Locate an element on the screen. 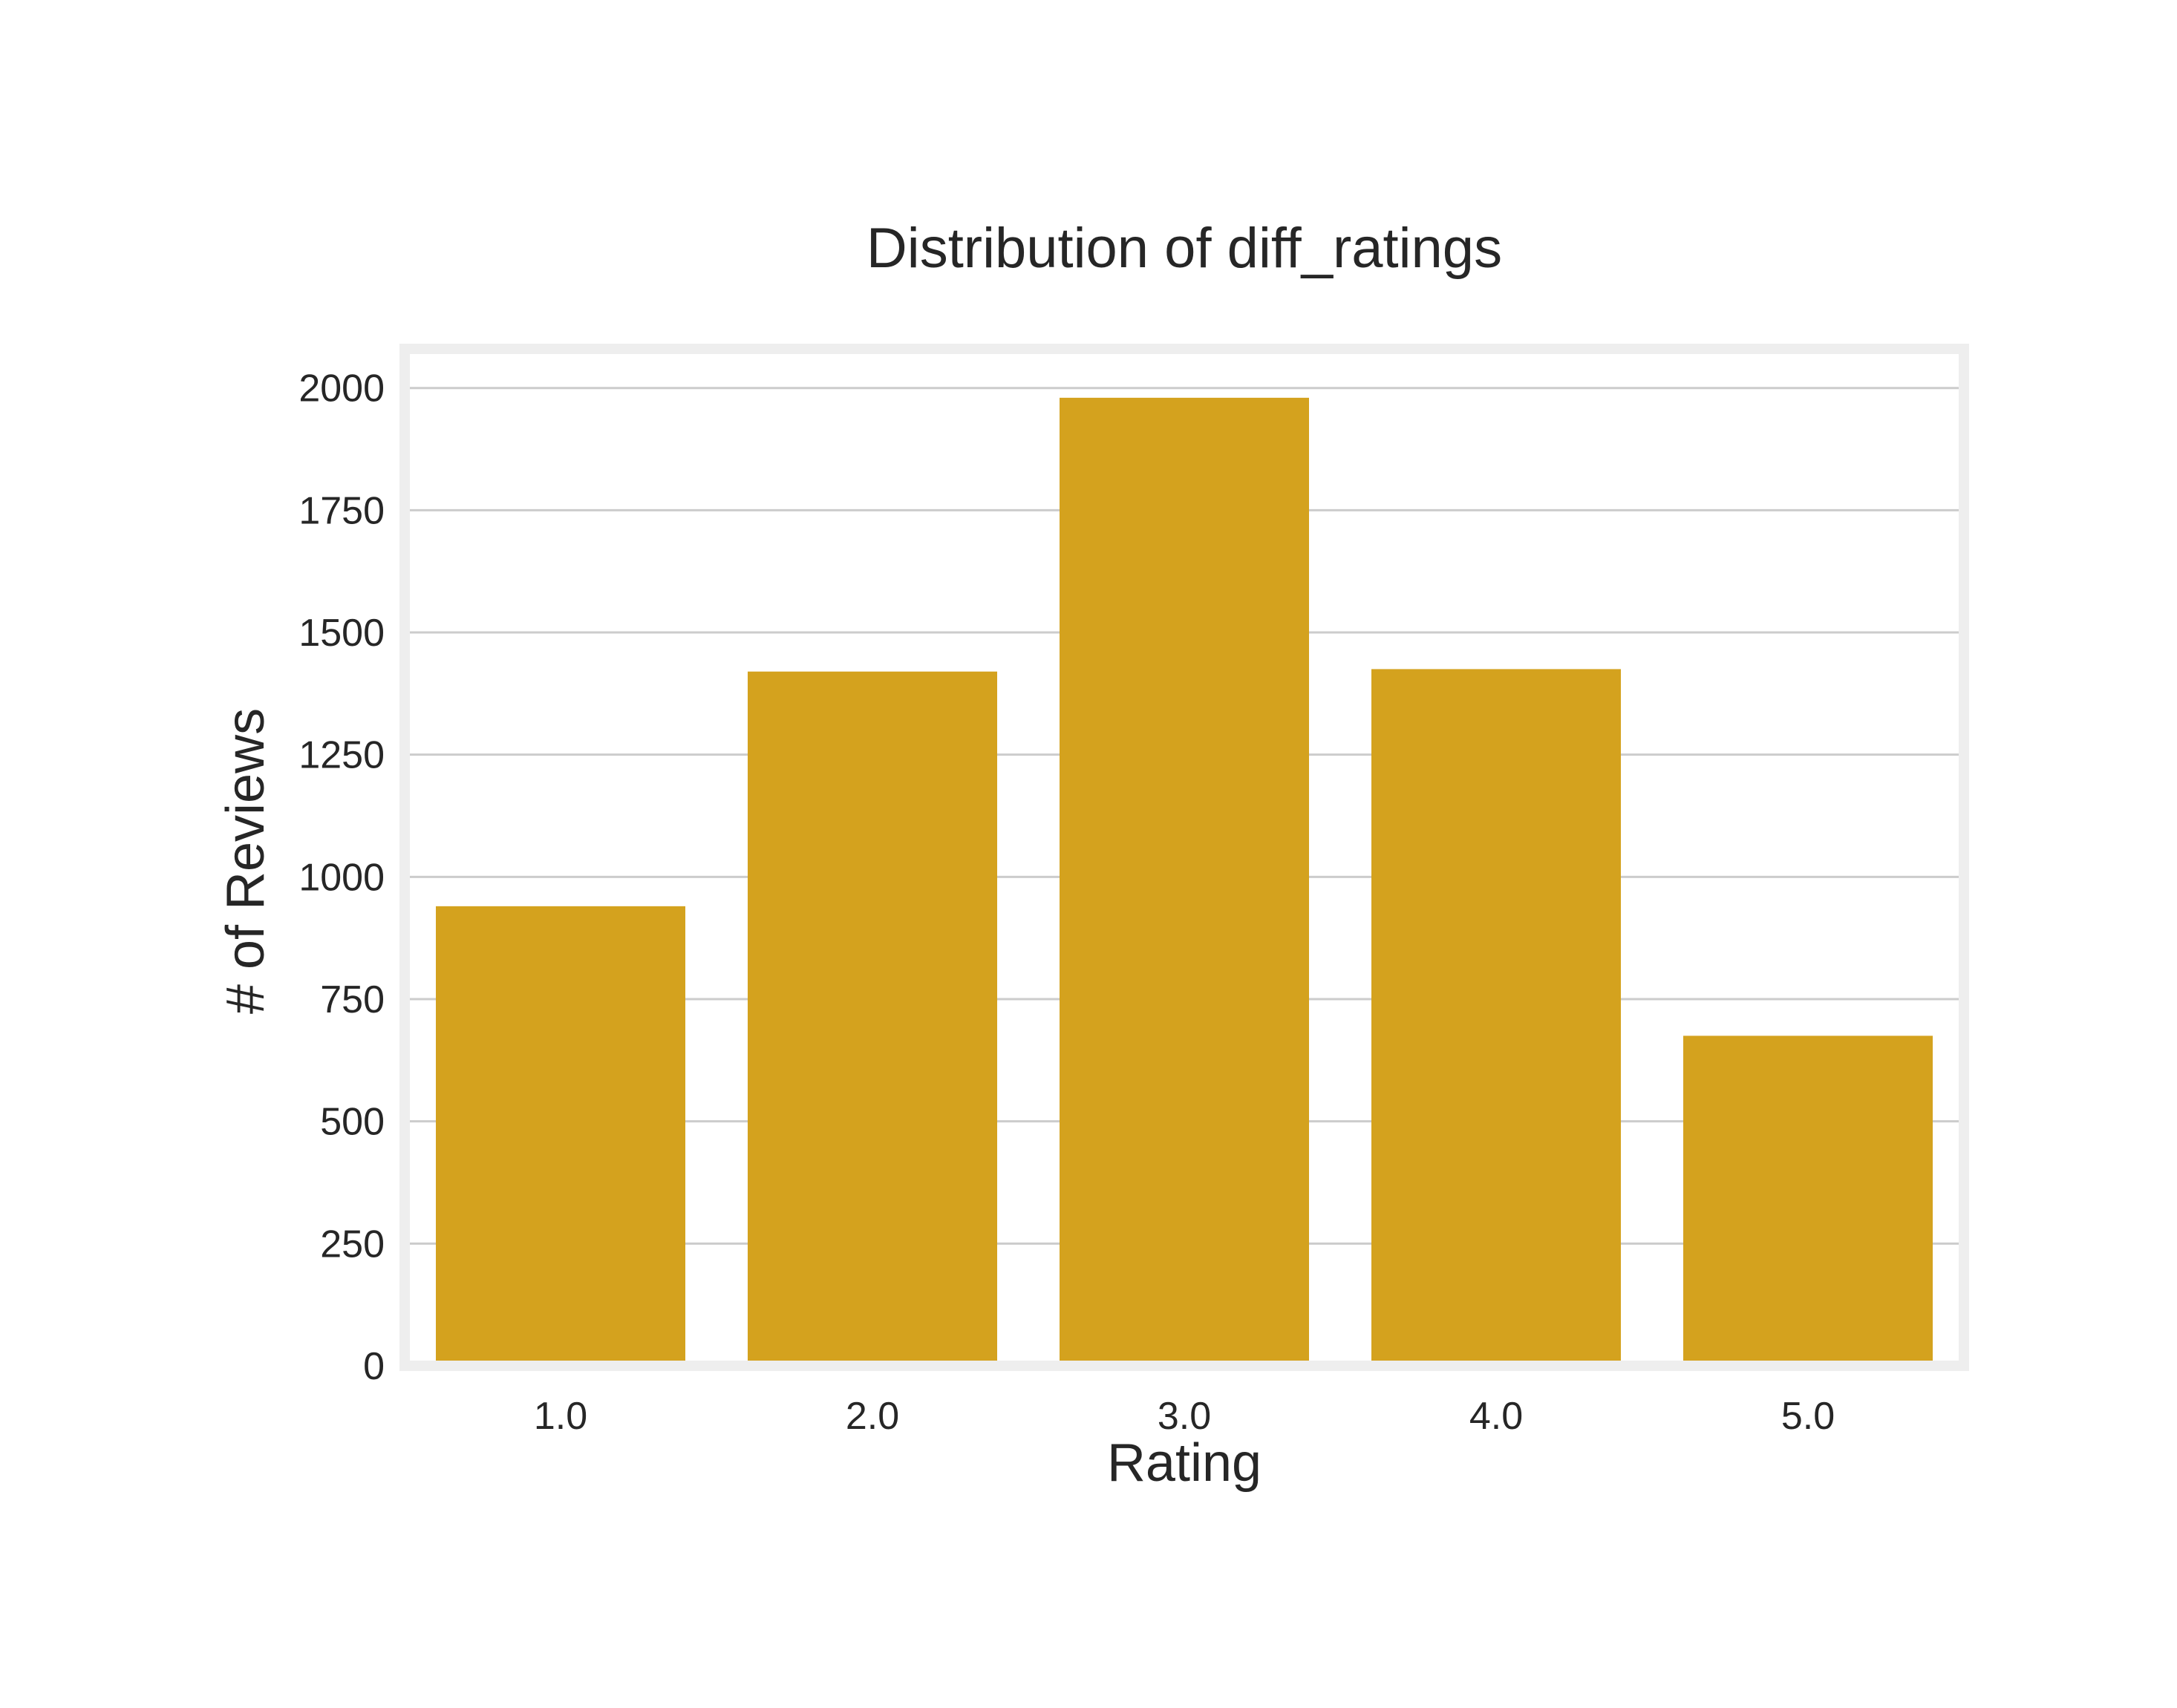  bar-5.0 is located at coordinates (1808, 1200).